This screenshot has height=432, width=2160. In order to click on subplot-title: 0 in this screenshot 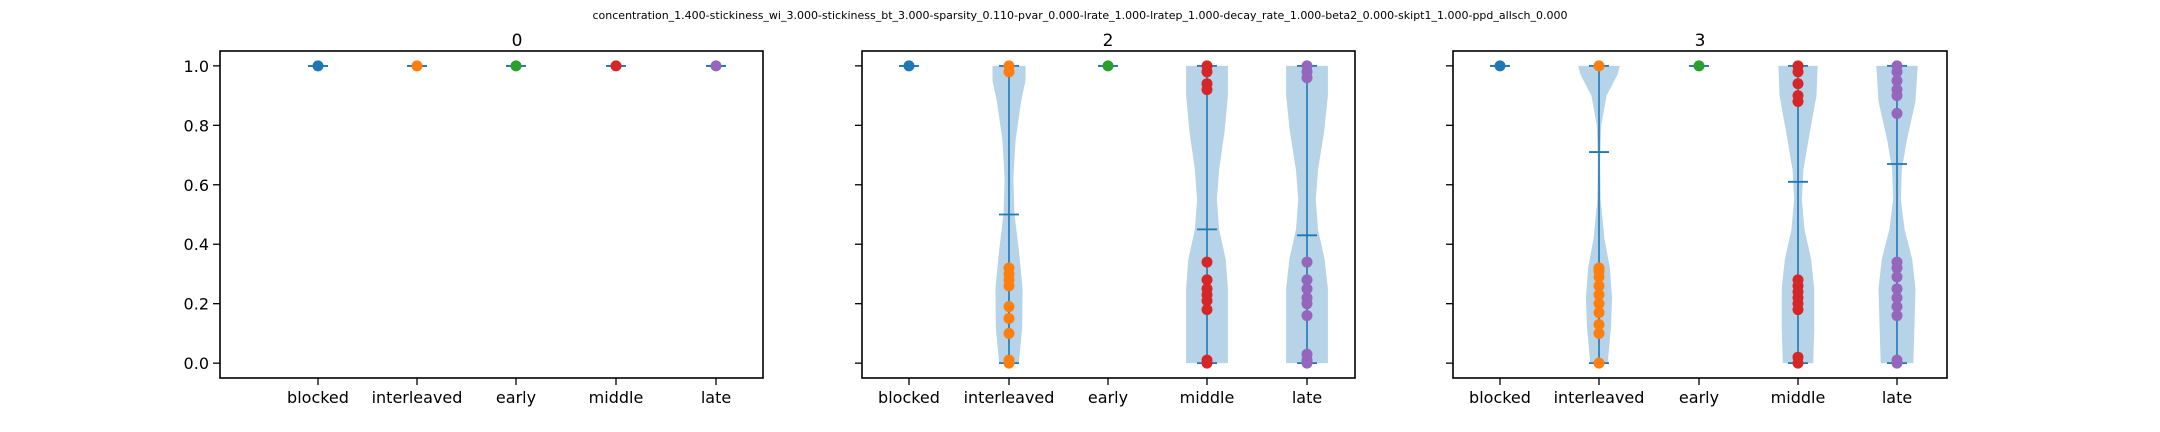, I will do `click(517, 41)`.